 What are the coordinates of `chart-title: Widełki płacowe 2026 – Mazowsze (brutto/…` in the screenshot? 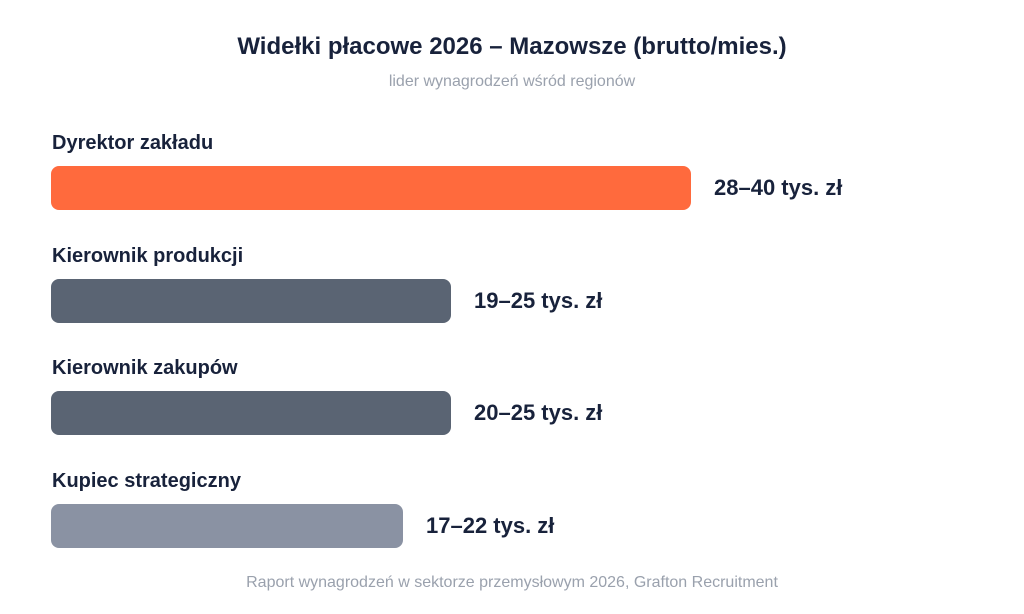 It's located at (512, 46).